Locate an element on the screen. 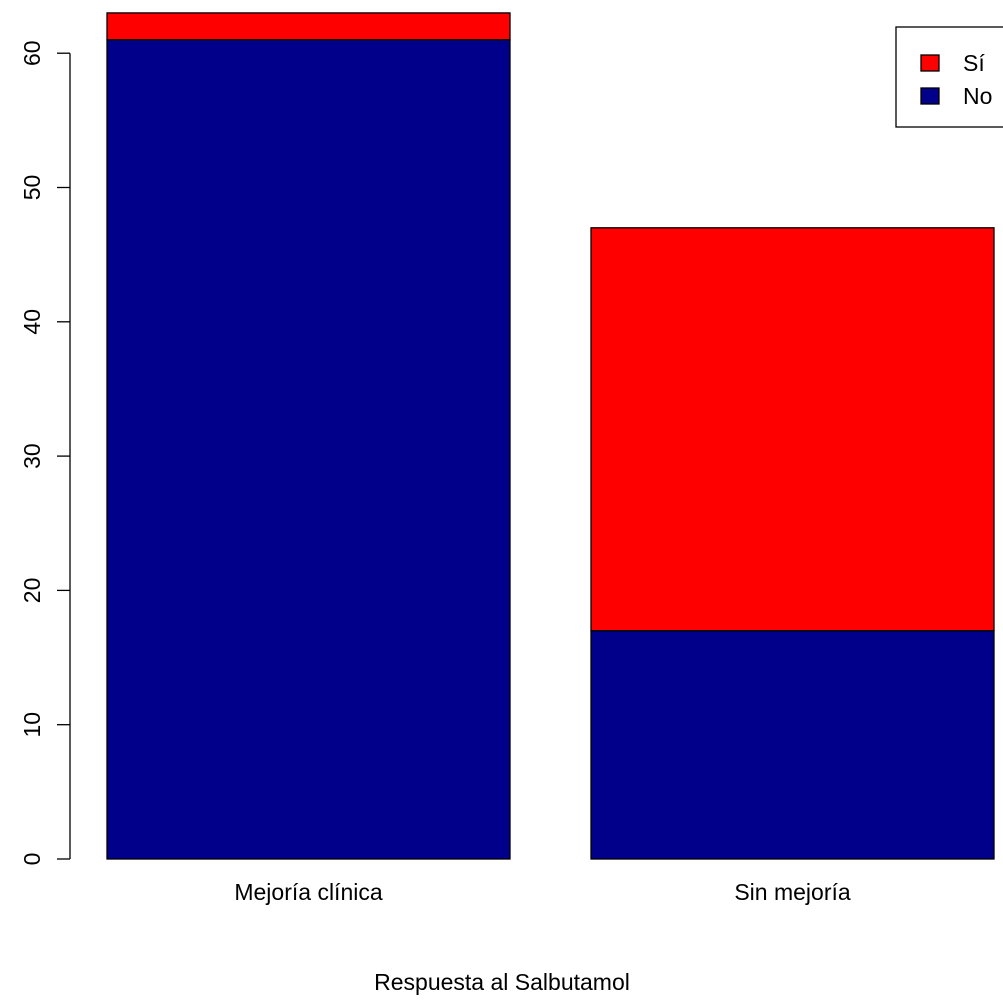  x-tick-label: Mejoría clínica is located at coordinates (308, 892).